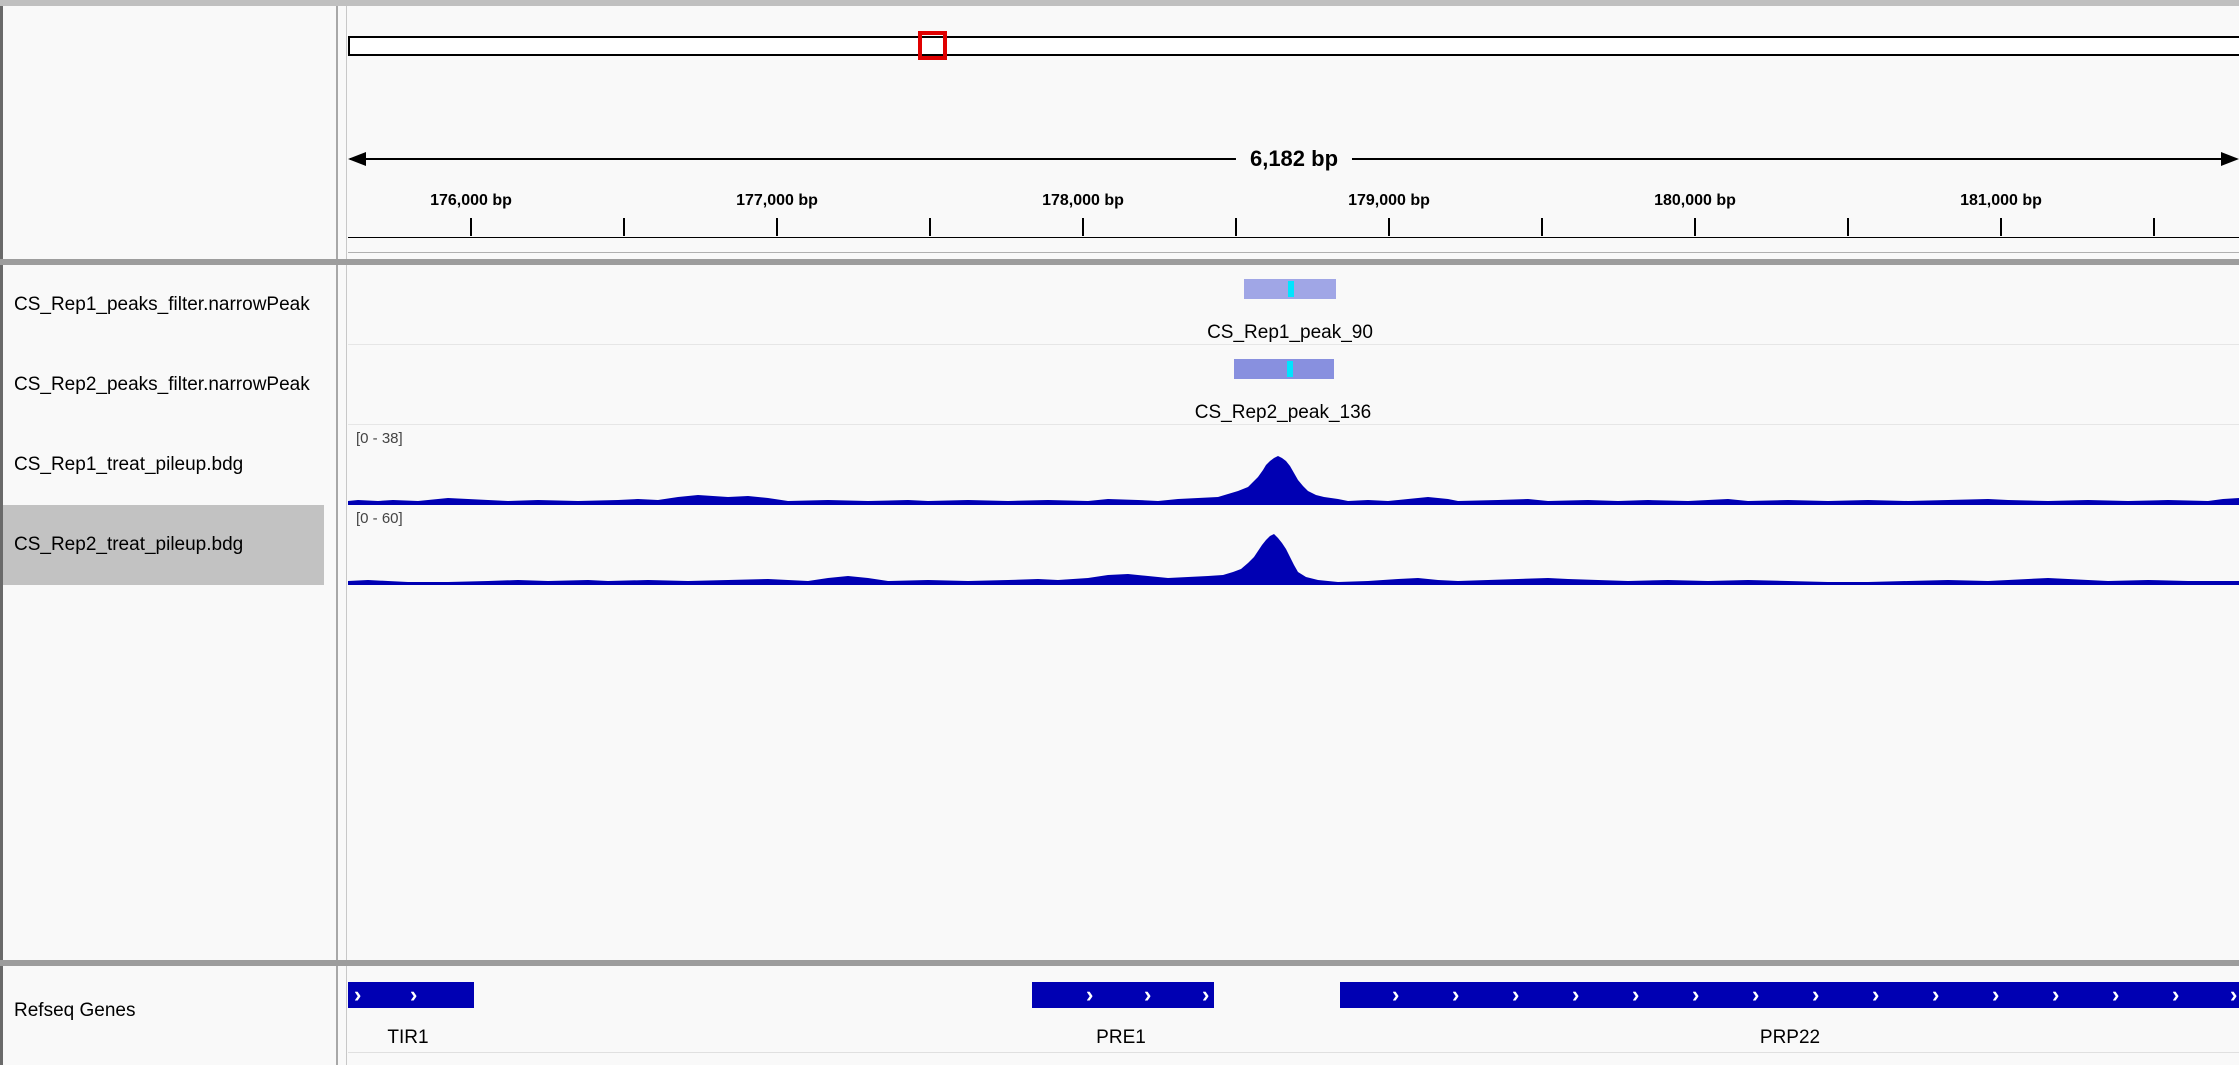  Describe the element at coordinates (346, 532) in the screenshot. I see `data-panel-left-edge` at that location.